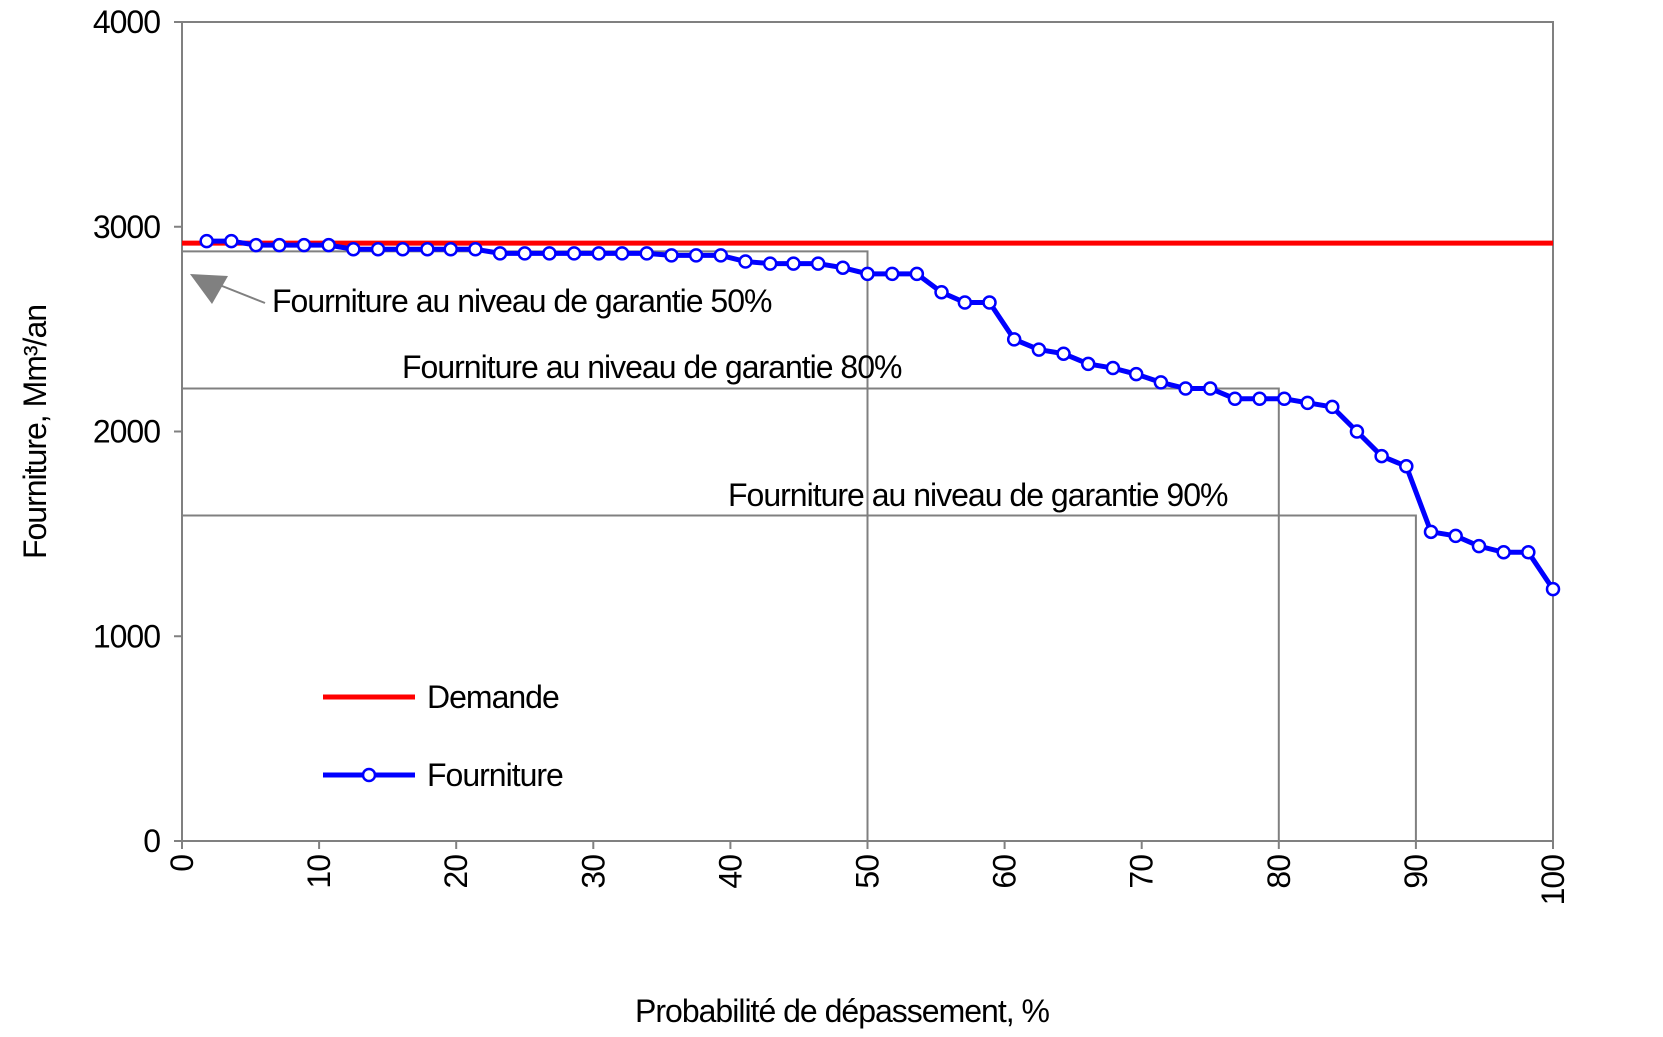 The width and height of the screenshot is (1663, 1037). Describe the element at coordinates (126, 636) in the screenshot. I see `y-tick-label: 1000` at that location.